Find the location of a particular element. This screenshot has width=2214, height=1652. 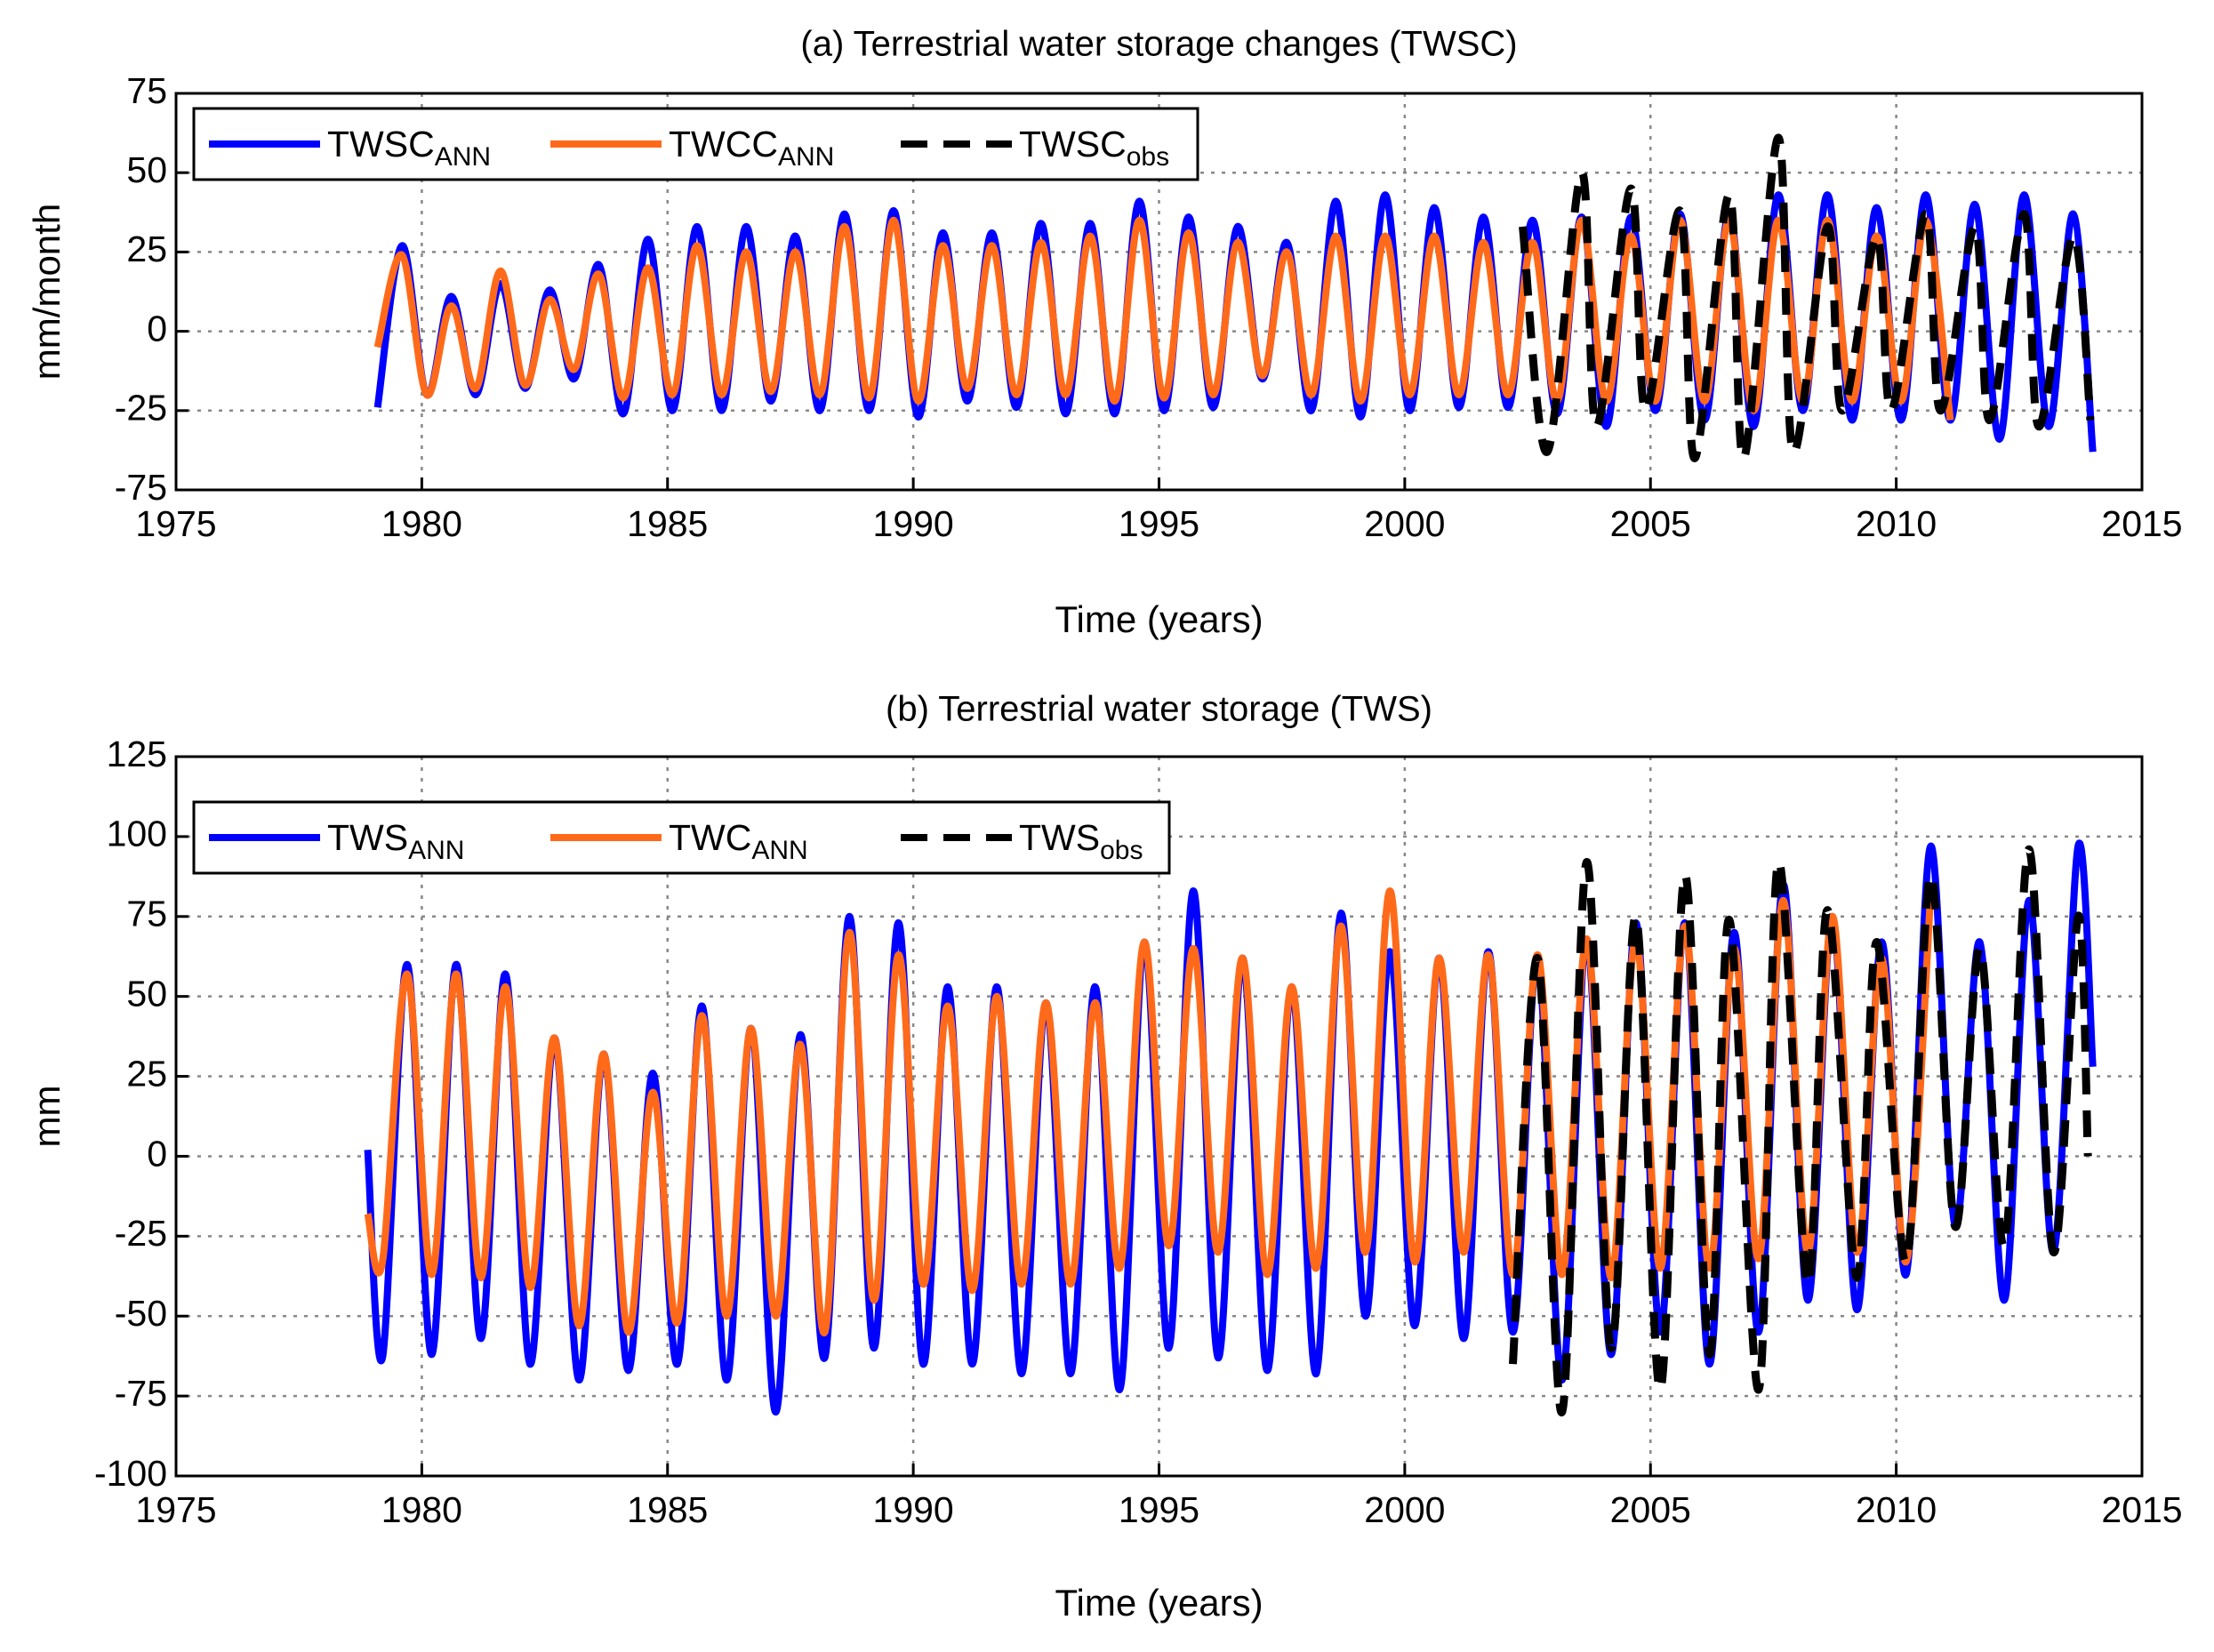

legend-label: TWSobs is located at coordinates (1081, 841).